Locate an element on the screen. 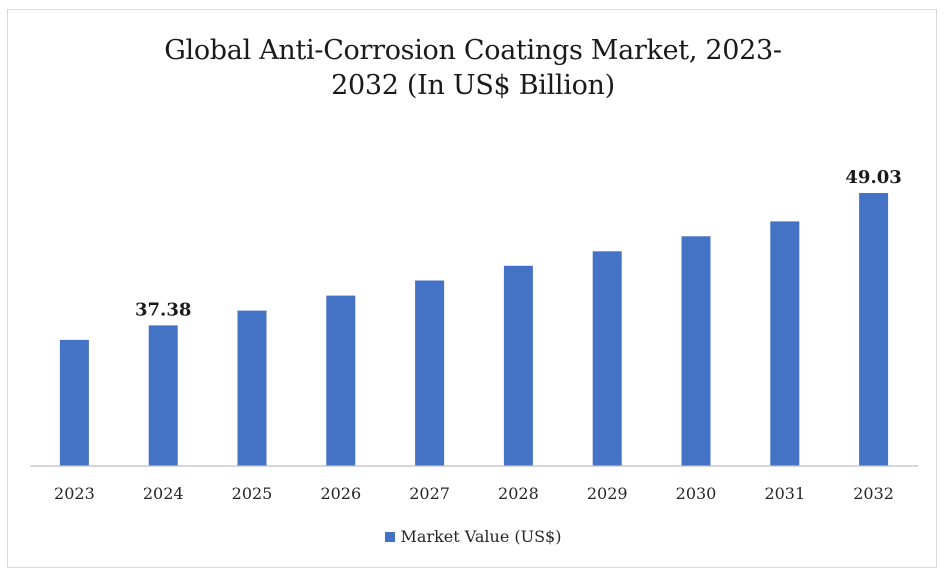 The height and width of the screenshot is (576, 946). x-tick-label-2031: 2031 is located at coordinates (784, 493).